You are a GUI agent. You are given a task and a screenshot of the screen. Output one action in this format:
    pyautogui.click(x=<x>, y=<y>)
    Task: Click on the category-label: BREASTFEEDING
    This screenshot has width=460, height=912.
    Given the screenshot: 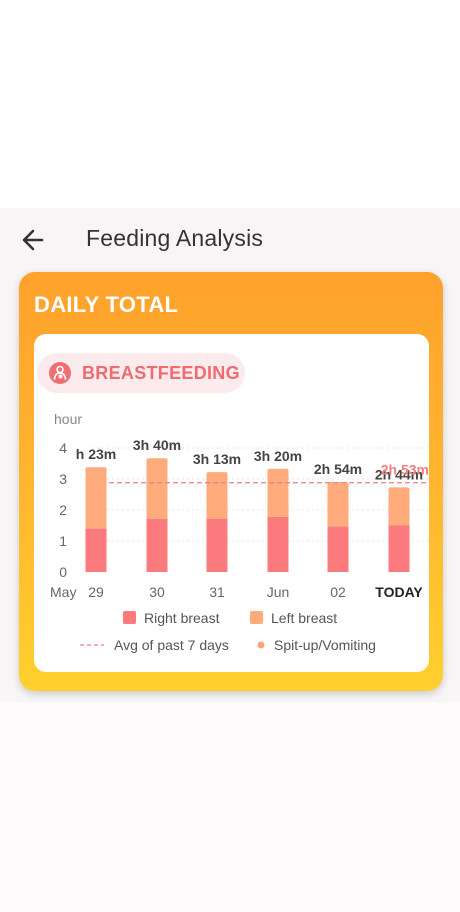 What is the action you would take?
    pyautogui.click(x=161, y=373)
    